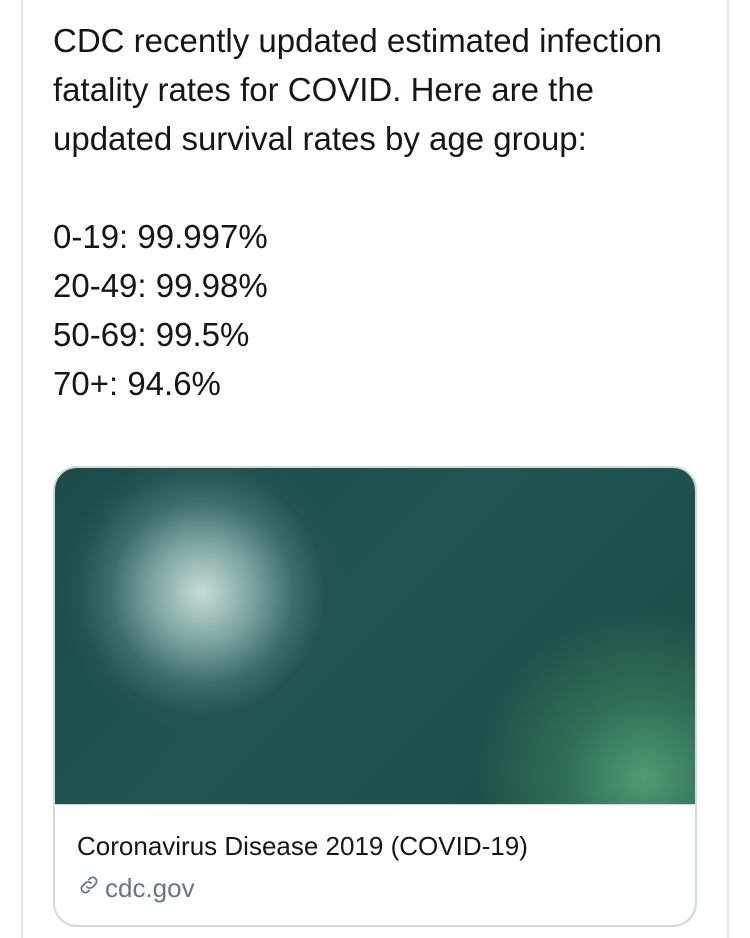  I want to click on card-domain: cdc.gov, so click(136, 888).